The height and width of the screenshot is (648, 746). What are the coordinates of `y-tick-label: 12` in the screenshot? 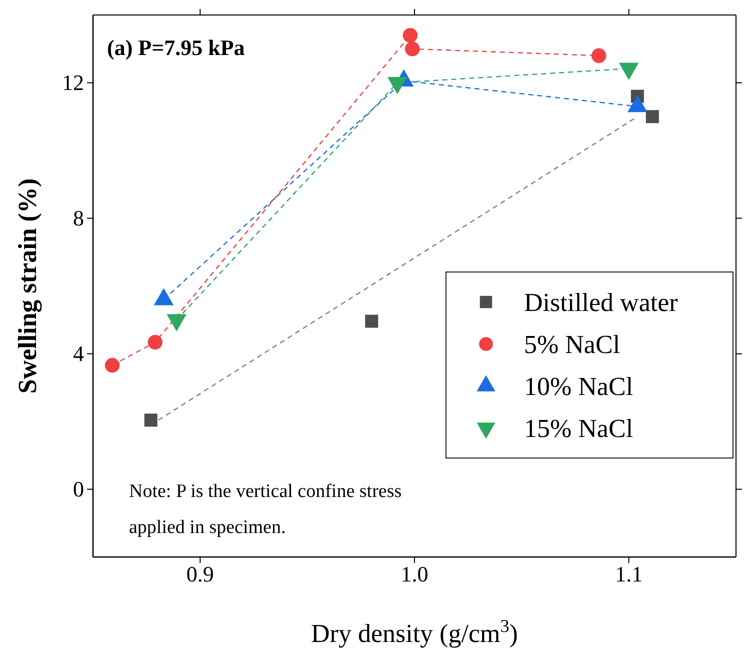 It's located at (73, 82).